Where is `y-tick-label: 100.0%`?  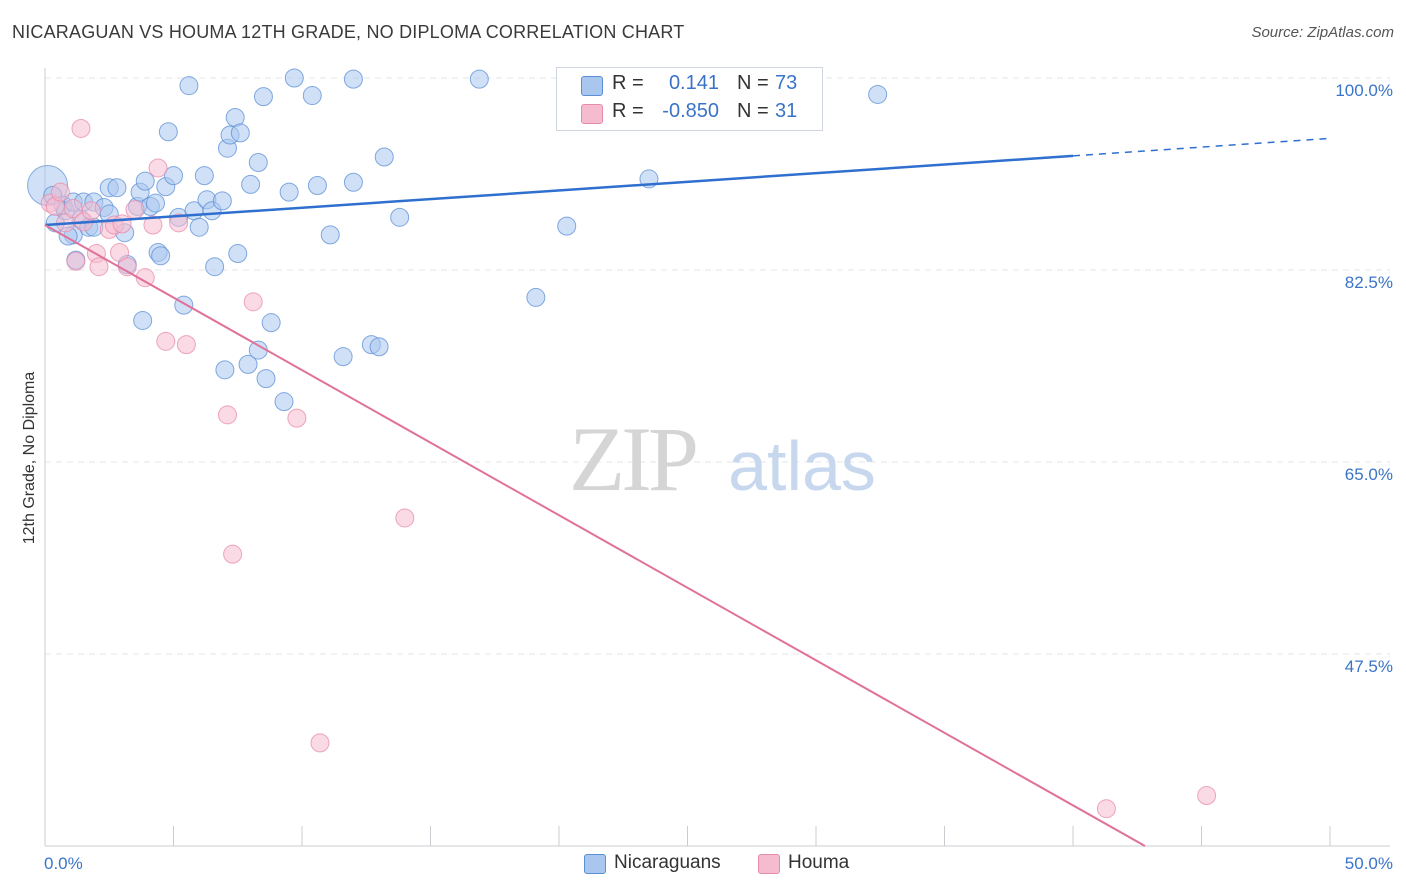 y-tick-label: 100.0% is located at coordinates (1364, 90).